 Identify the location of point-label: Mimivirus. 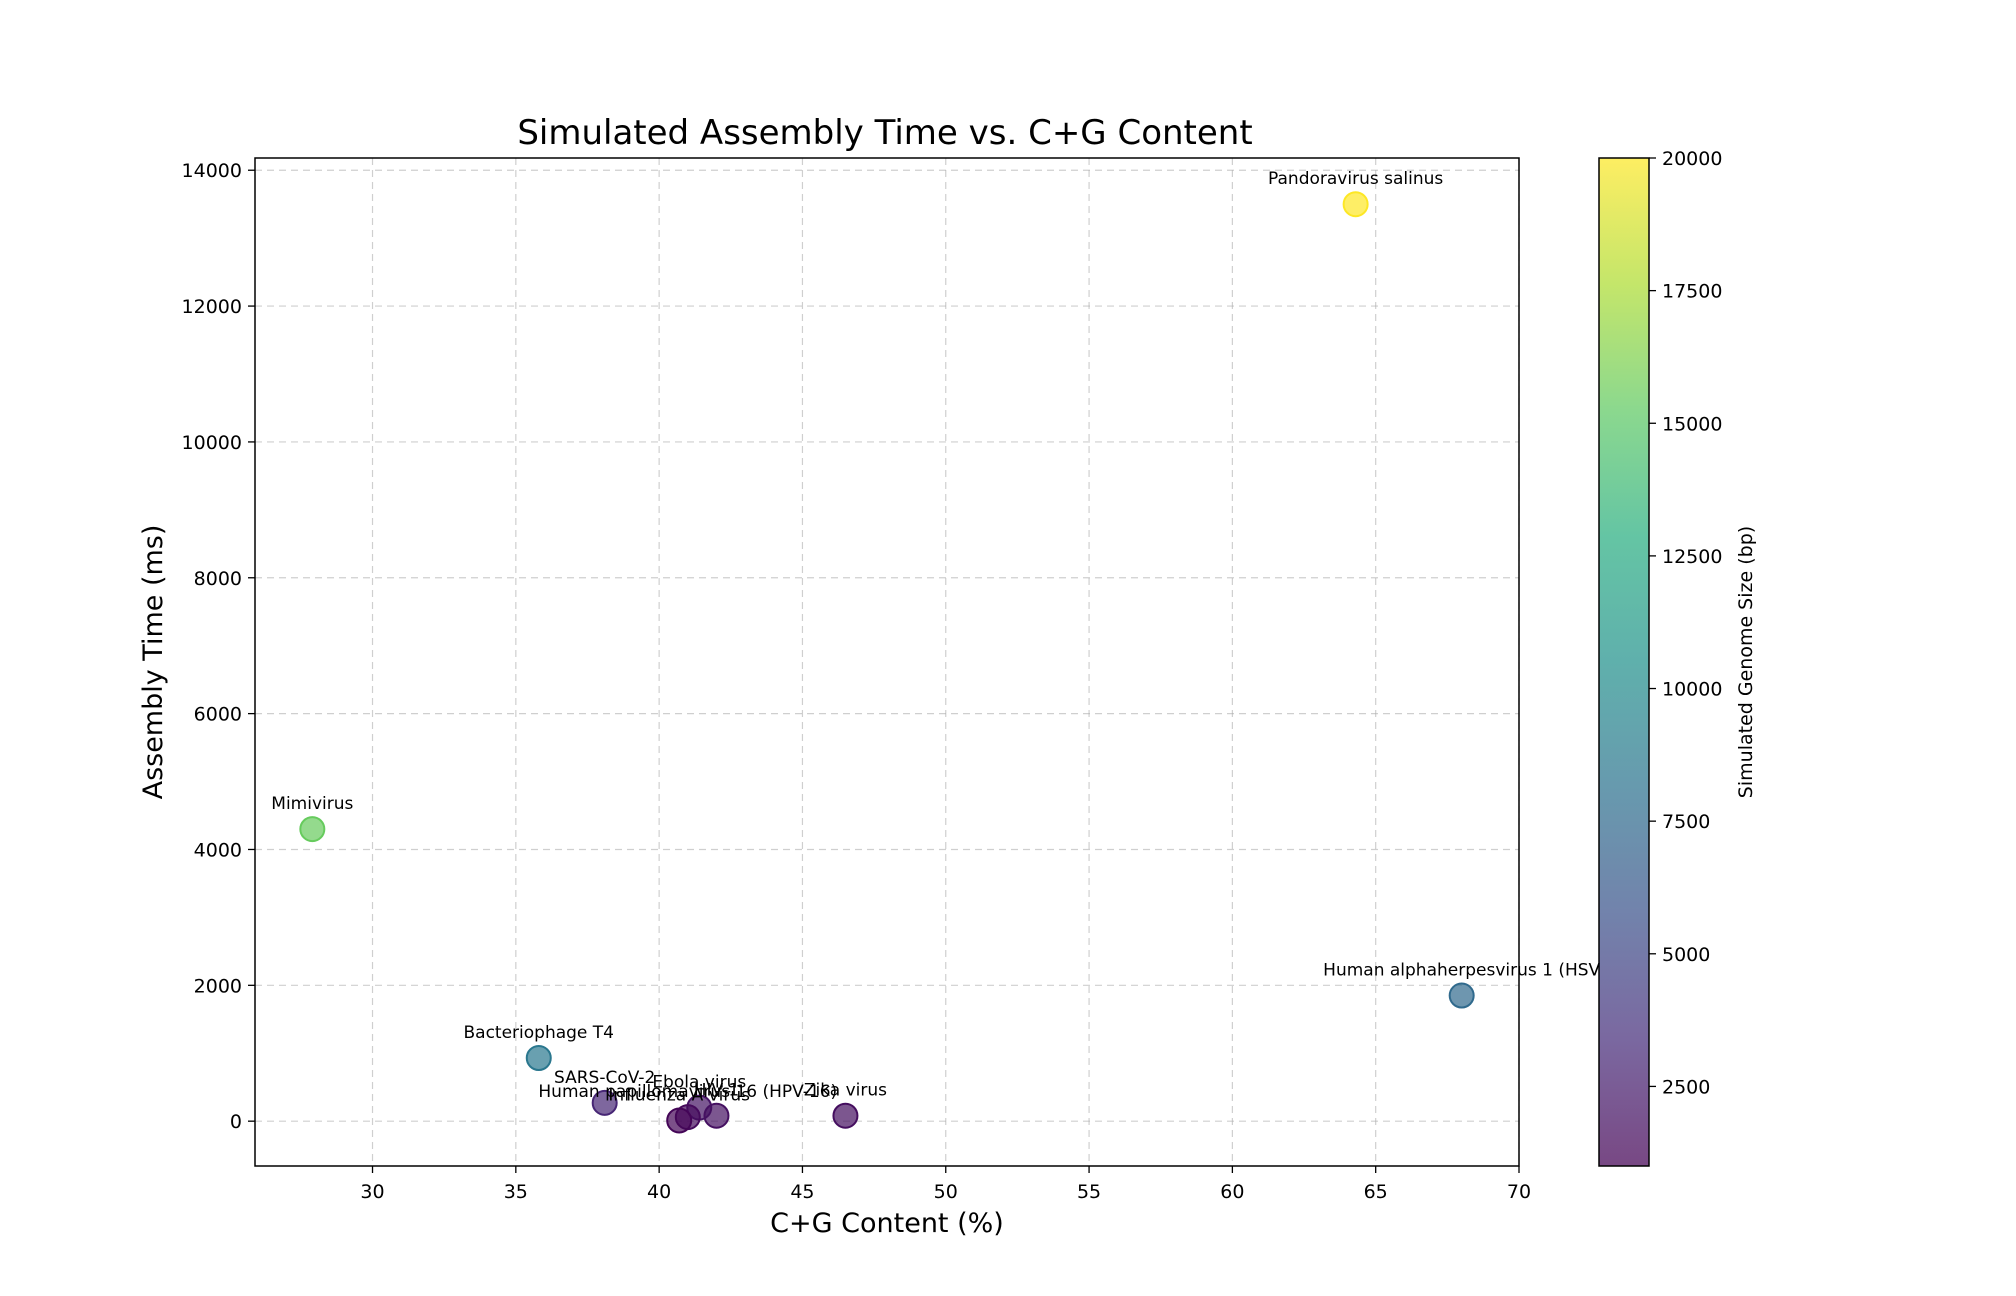
(312, 804).